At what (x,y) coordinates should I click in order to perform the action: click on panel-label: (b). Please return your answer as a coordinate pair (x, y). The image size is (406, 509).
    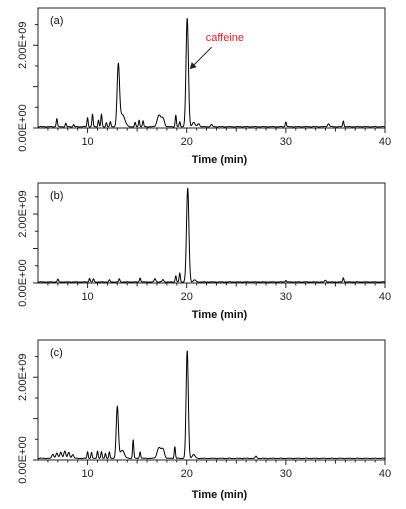
    Looking at the image, I should click on (56, 196).